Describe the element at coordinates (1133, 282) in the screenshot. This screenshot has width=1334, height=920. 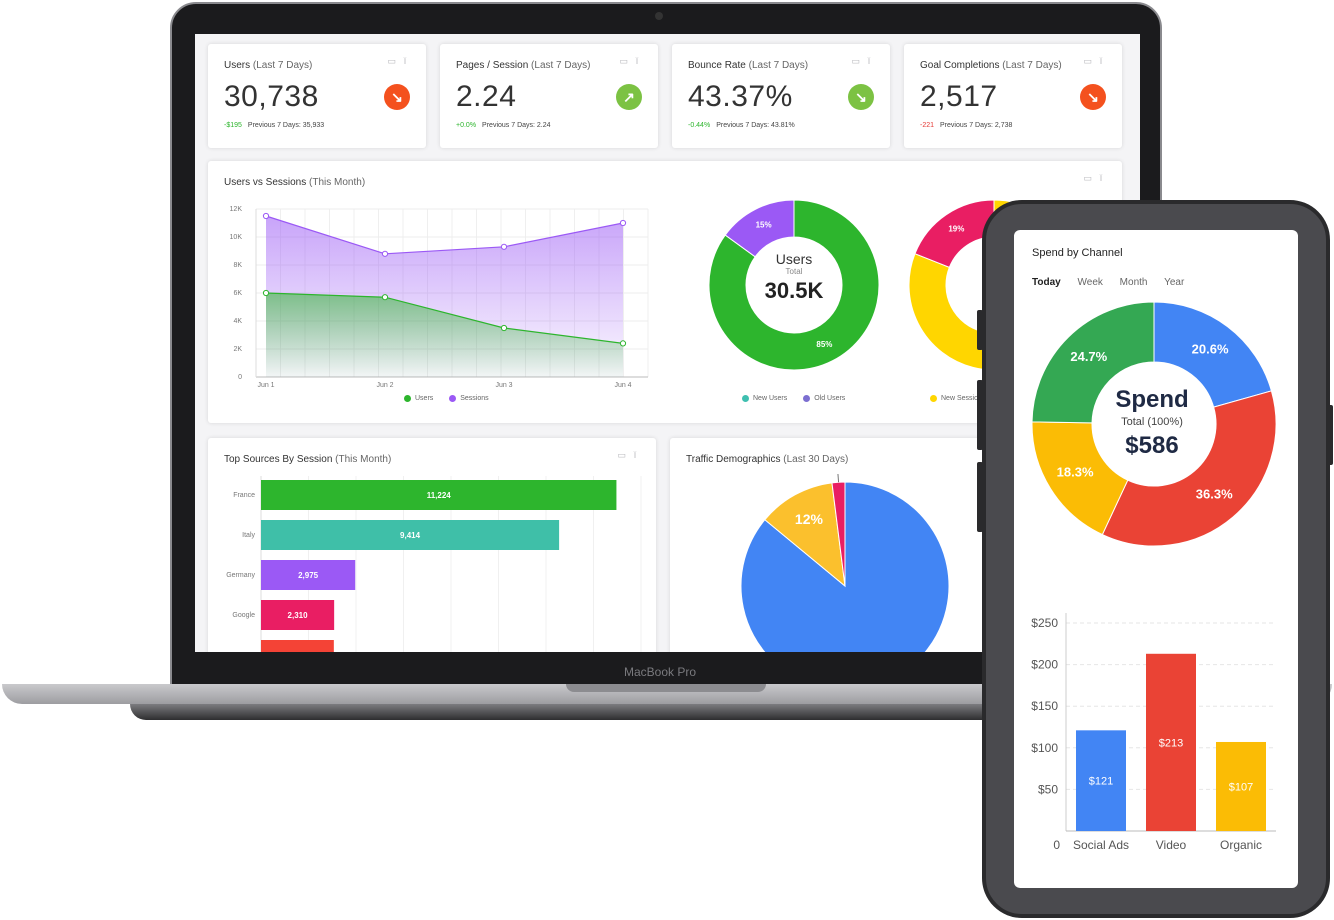
I see `tab-month: Month` at that location.